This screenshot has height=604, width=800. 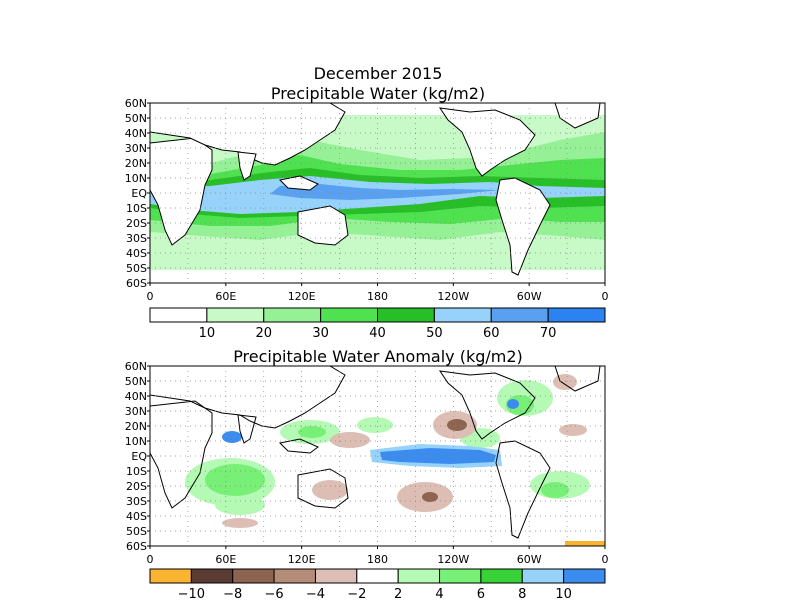 I want to click on colorbar-label: −4, so click(x=315, y=593).